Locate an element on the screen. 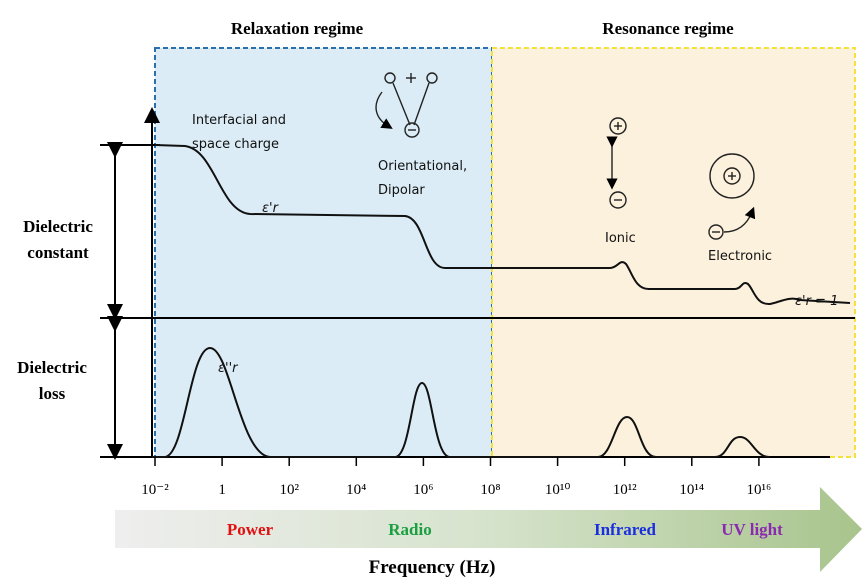 The width and height of the screenshot is (865, 580). left-label: loss is located at coordinates (52, 393).